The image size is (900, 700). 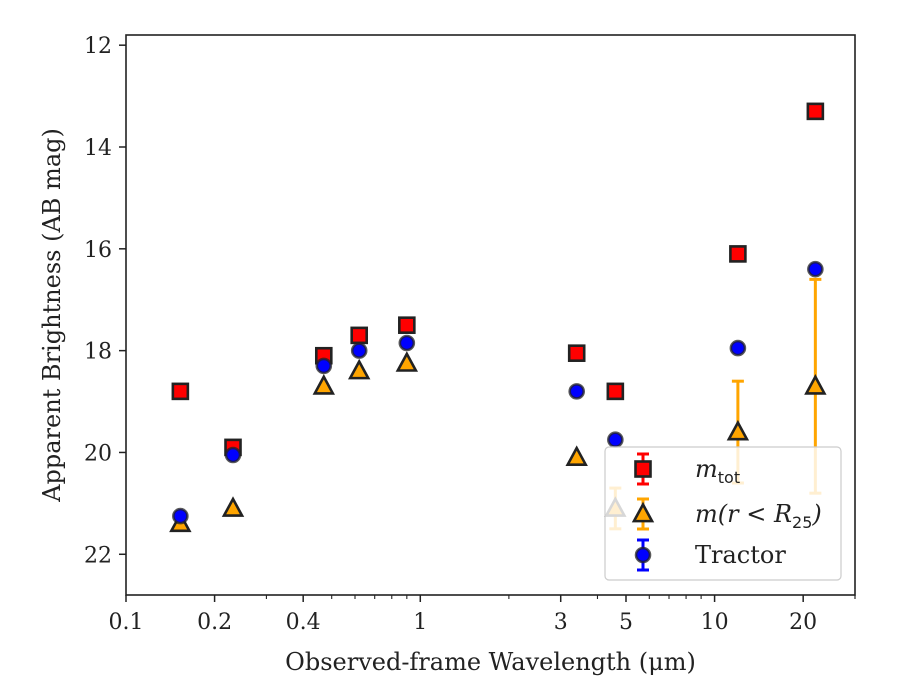 What do you see at coordinates (561, 622) in the screenshot?
I see `x-tick-label: 3` at bounding box center [561, 622].